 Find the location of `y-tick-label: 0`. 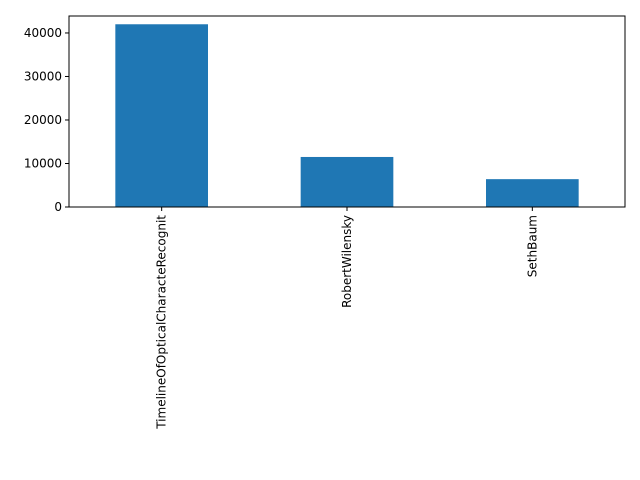

y-tick-label: 0 is located at coordinates (58, 207).